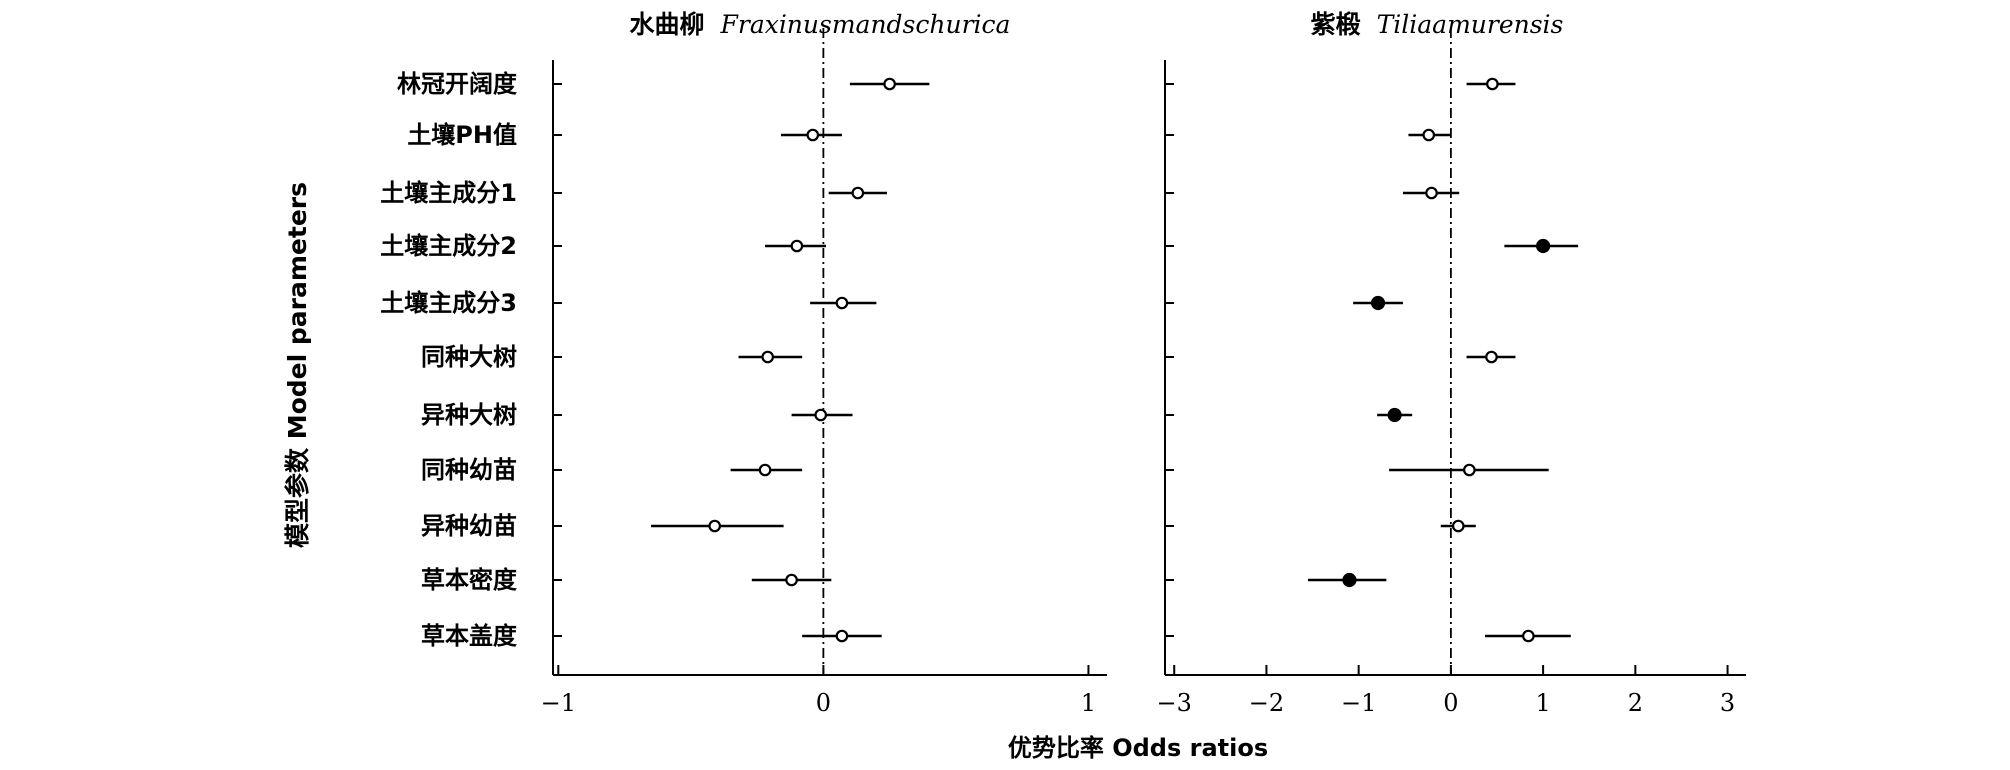 The width and height of the screenshot is (2010, 770). Describe the element at coordinates (469, 415) in the screenshot. I see `category-label: 异种大树` at that location.